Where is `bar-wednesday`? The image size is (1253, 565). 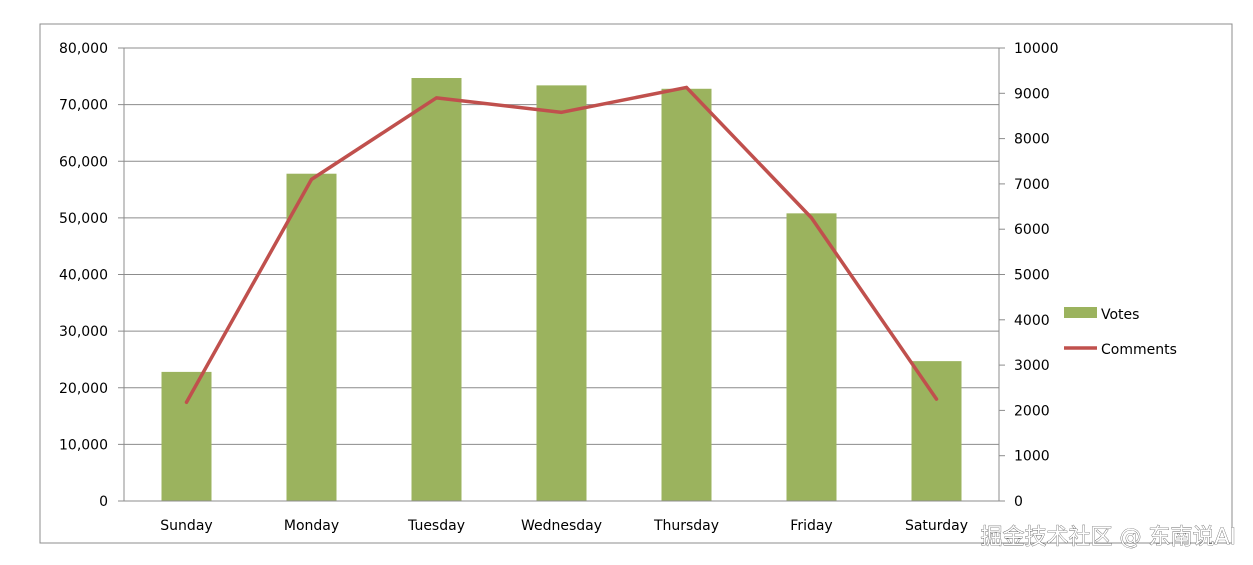
bar-wednesday is located at coordinates (561, 293).